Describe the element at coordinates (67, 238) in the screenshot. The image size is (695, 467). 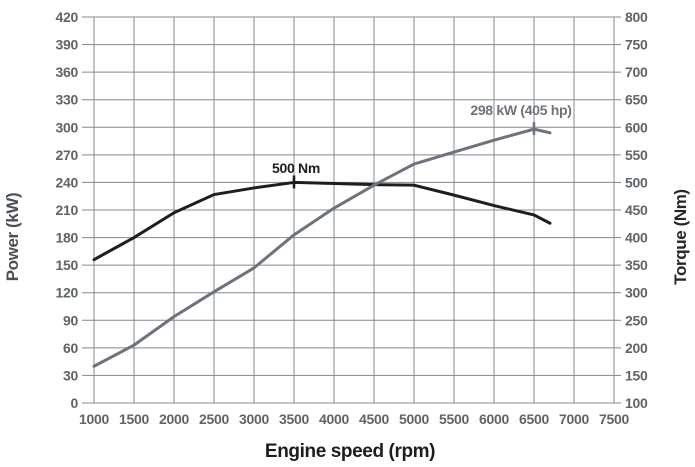
I see `y-left-tick-label: 180` at that location.